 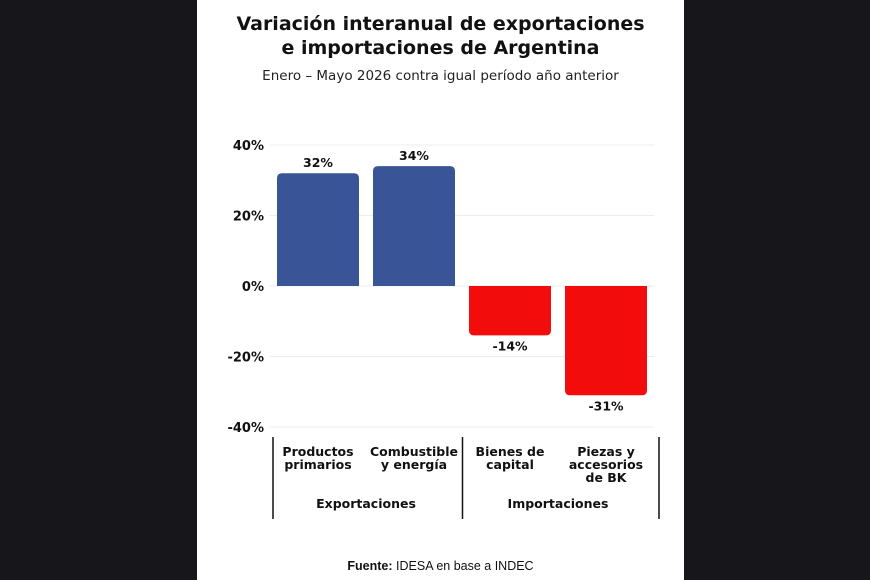 What do you see at coordinates (440, 24) in the screenshot?
I see `chart-title-line-1: Variación interanual de exportaciones` at bounding box center [440, 24].